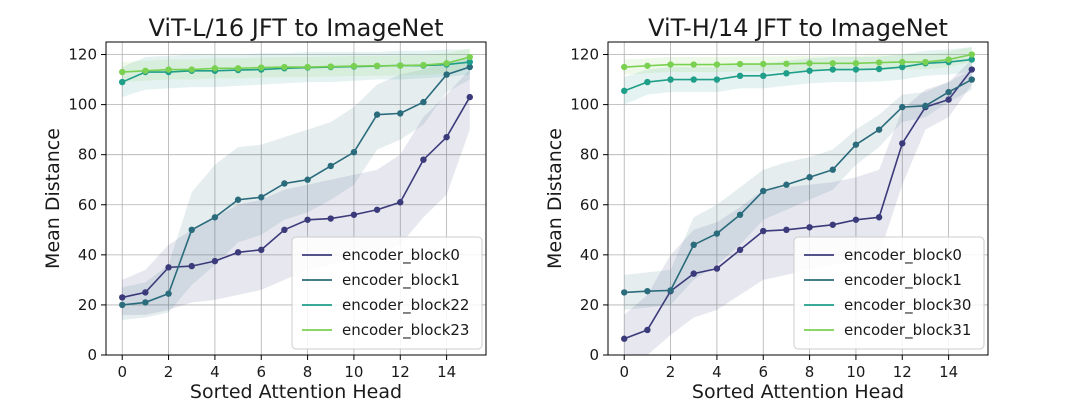 The height and width of the screenshot is (420, 1072). I want to click on legend-label: encoder_block0, so click(903, 255).